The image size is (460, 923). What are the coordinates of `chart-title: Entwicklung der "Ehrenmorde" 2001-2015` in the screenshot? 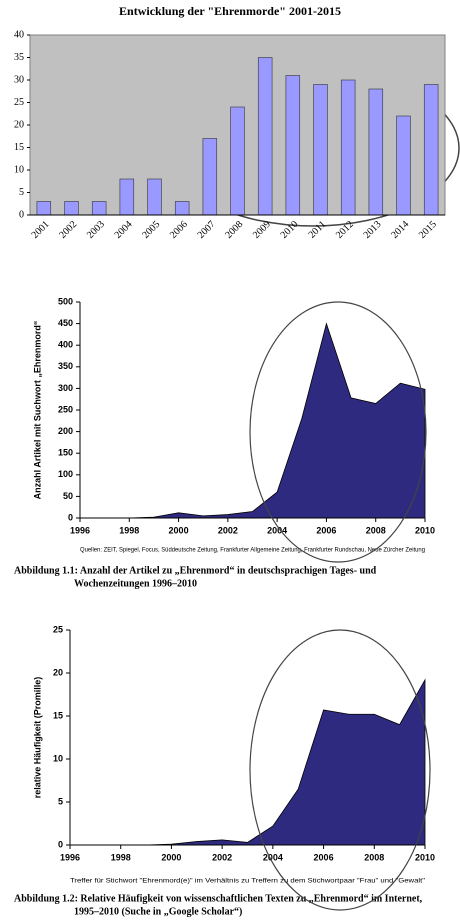 It's located at (230, 11).